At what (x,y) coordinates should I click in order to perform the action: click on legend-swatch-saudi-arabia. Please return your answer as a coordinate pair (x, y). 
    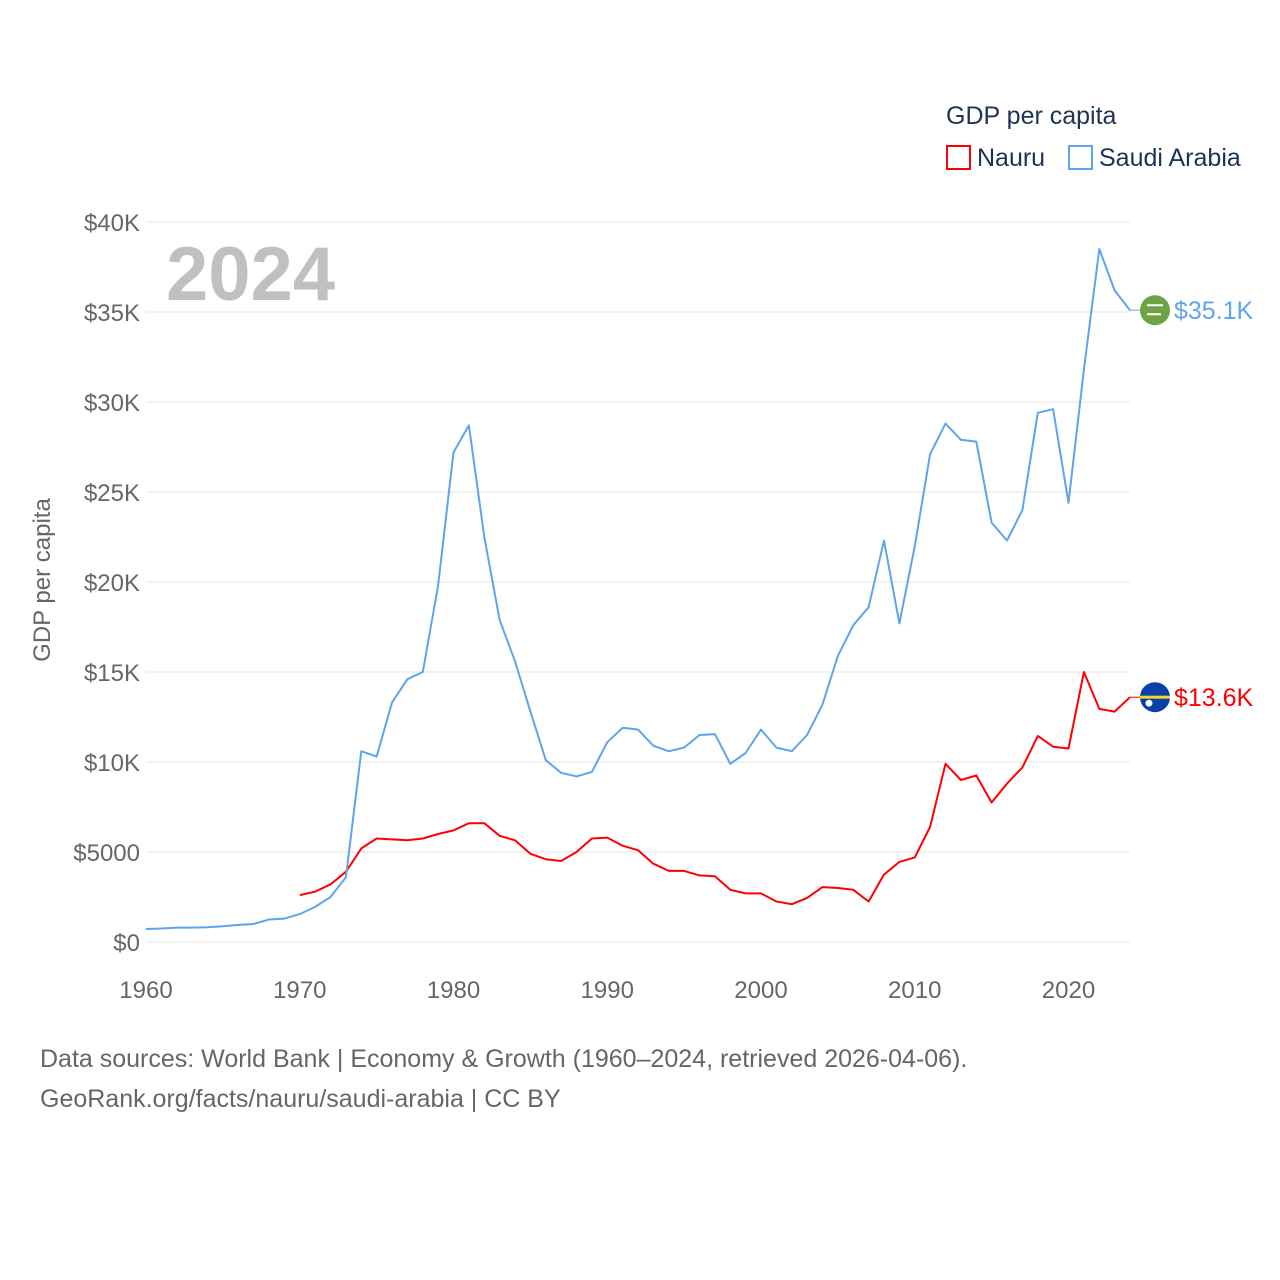
    Looking at the image, I should click on (1080, 157).